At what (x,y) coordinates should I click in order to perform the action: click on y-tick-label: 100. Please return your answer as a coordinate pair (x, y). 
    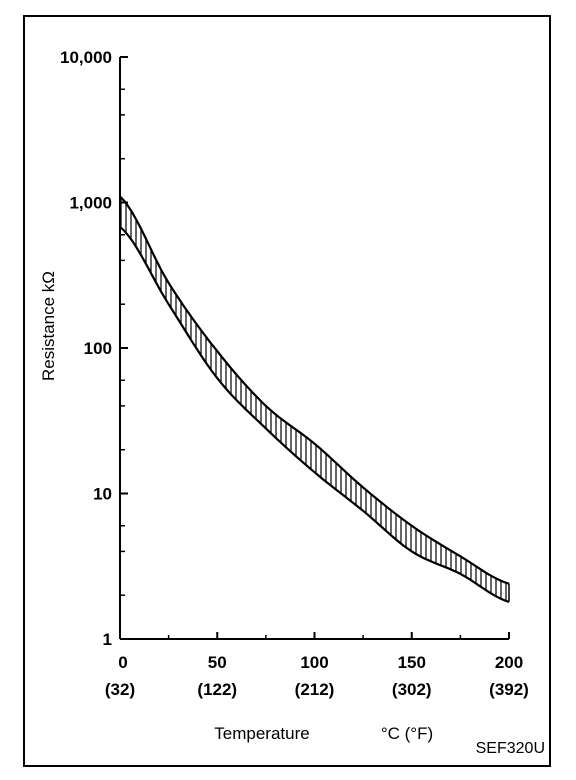
    Looking at the image, I should click on (98, 348).